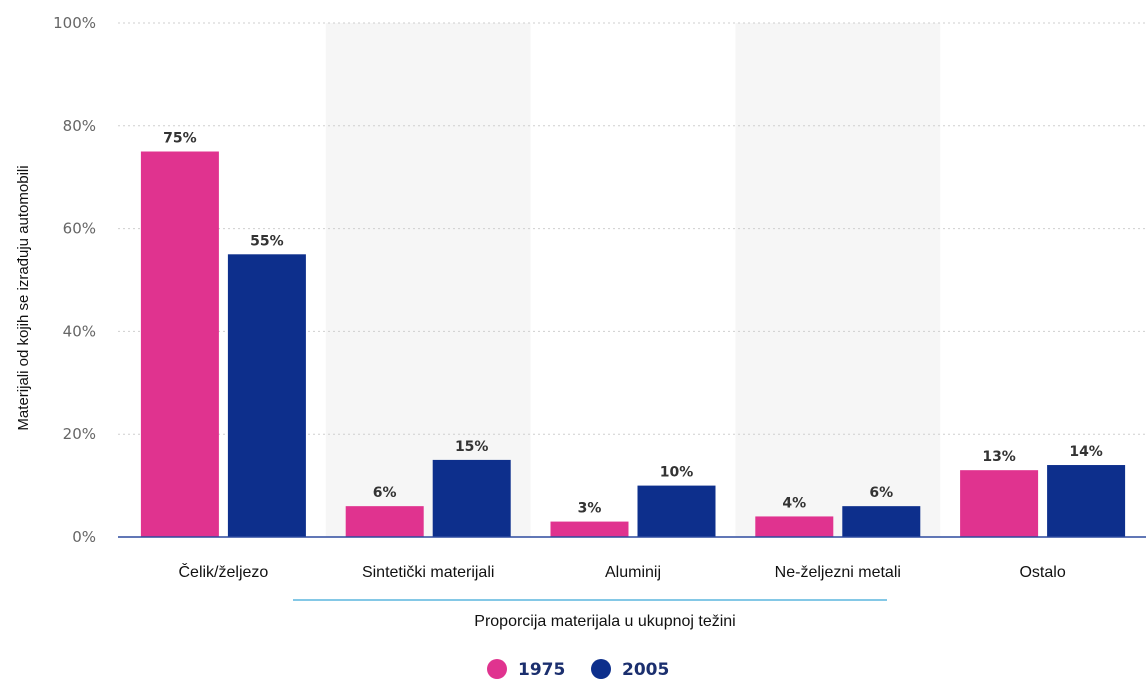 The width and height of the screenshot is (1146, 680). Describe the element at coordinates (74, 280) in the screenshot. I see `y-tick-labels: 0% 20% 40% 60% 80% 100%` at that location.